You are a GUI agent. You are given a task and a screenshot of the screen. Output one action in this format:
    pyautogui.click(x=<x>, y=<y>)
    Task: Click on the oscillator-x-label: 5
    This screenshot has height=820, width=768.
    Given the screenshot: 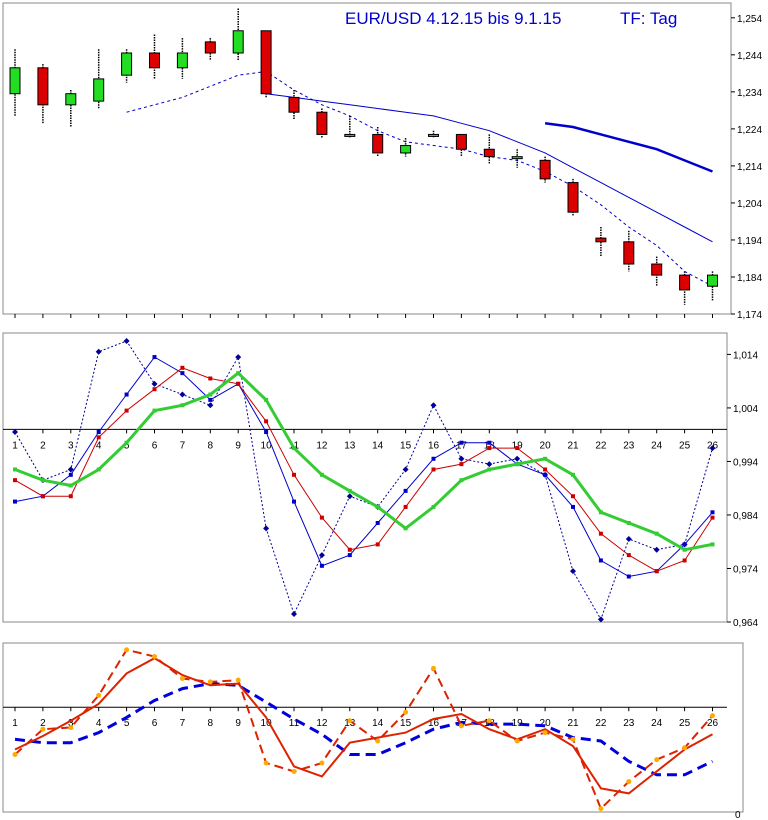 What is the action you would take?
    pyautogui.click(x=127, y=445)
    